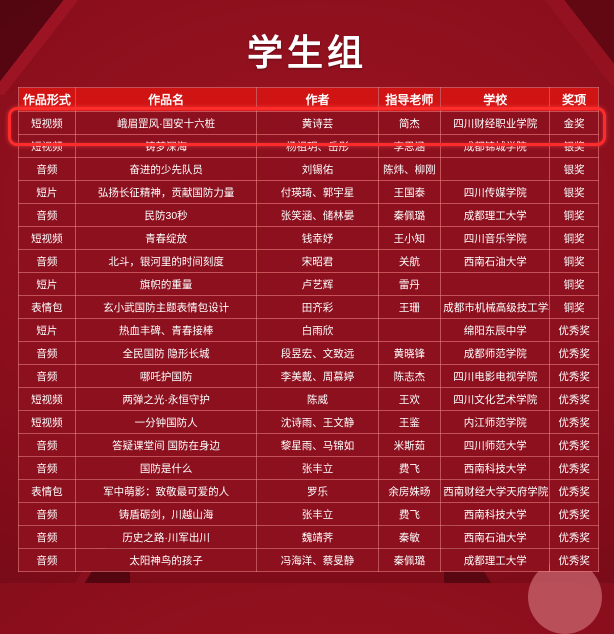  I want to click on cell-school: 成都锦城学院, so click(495, 146).